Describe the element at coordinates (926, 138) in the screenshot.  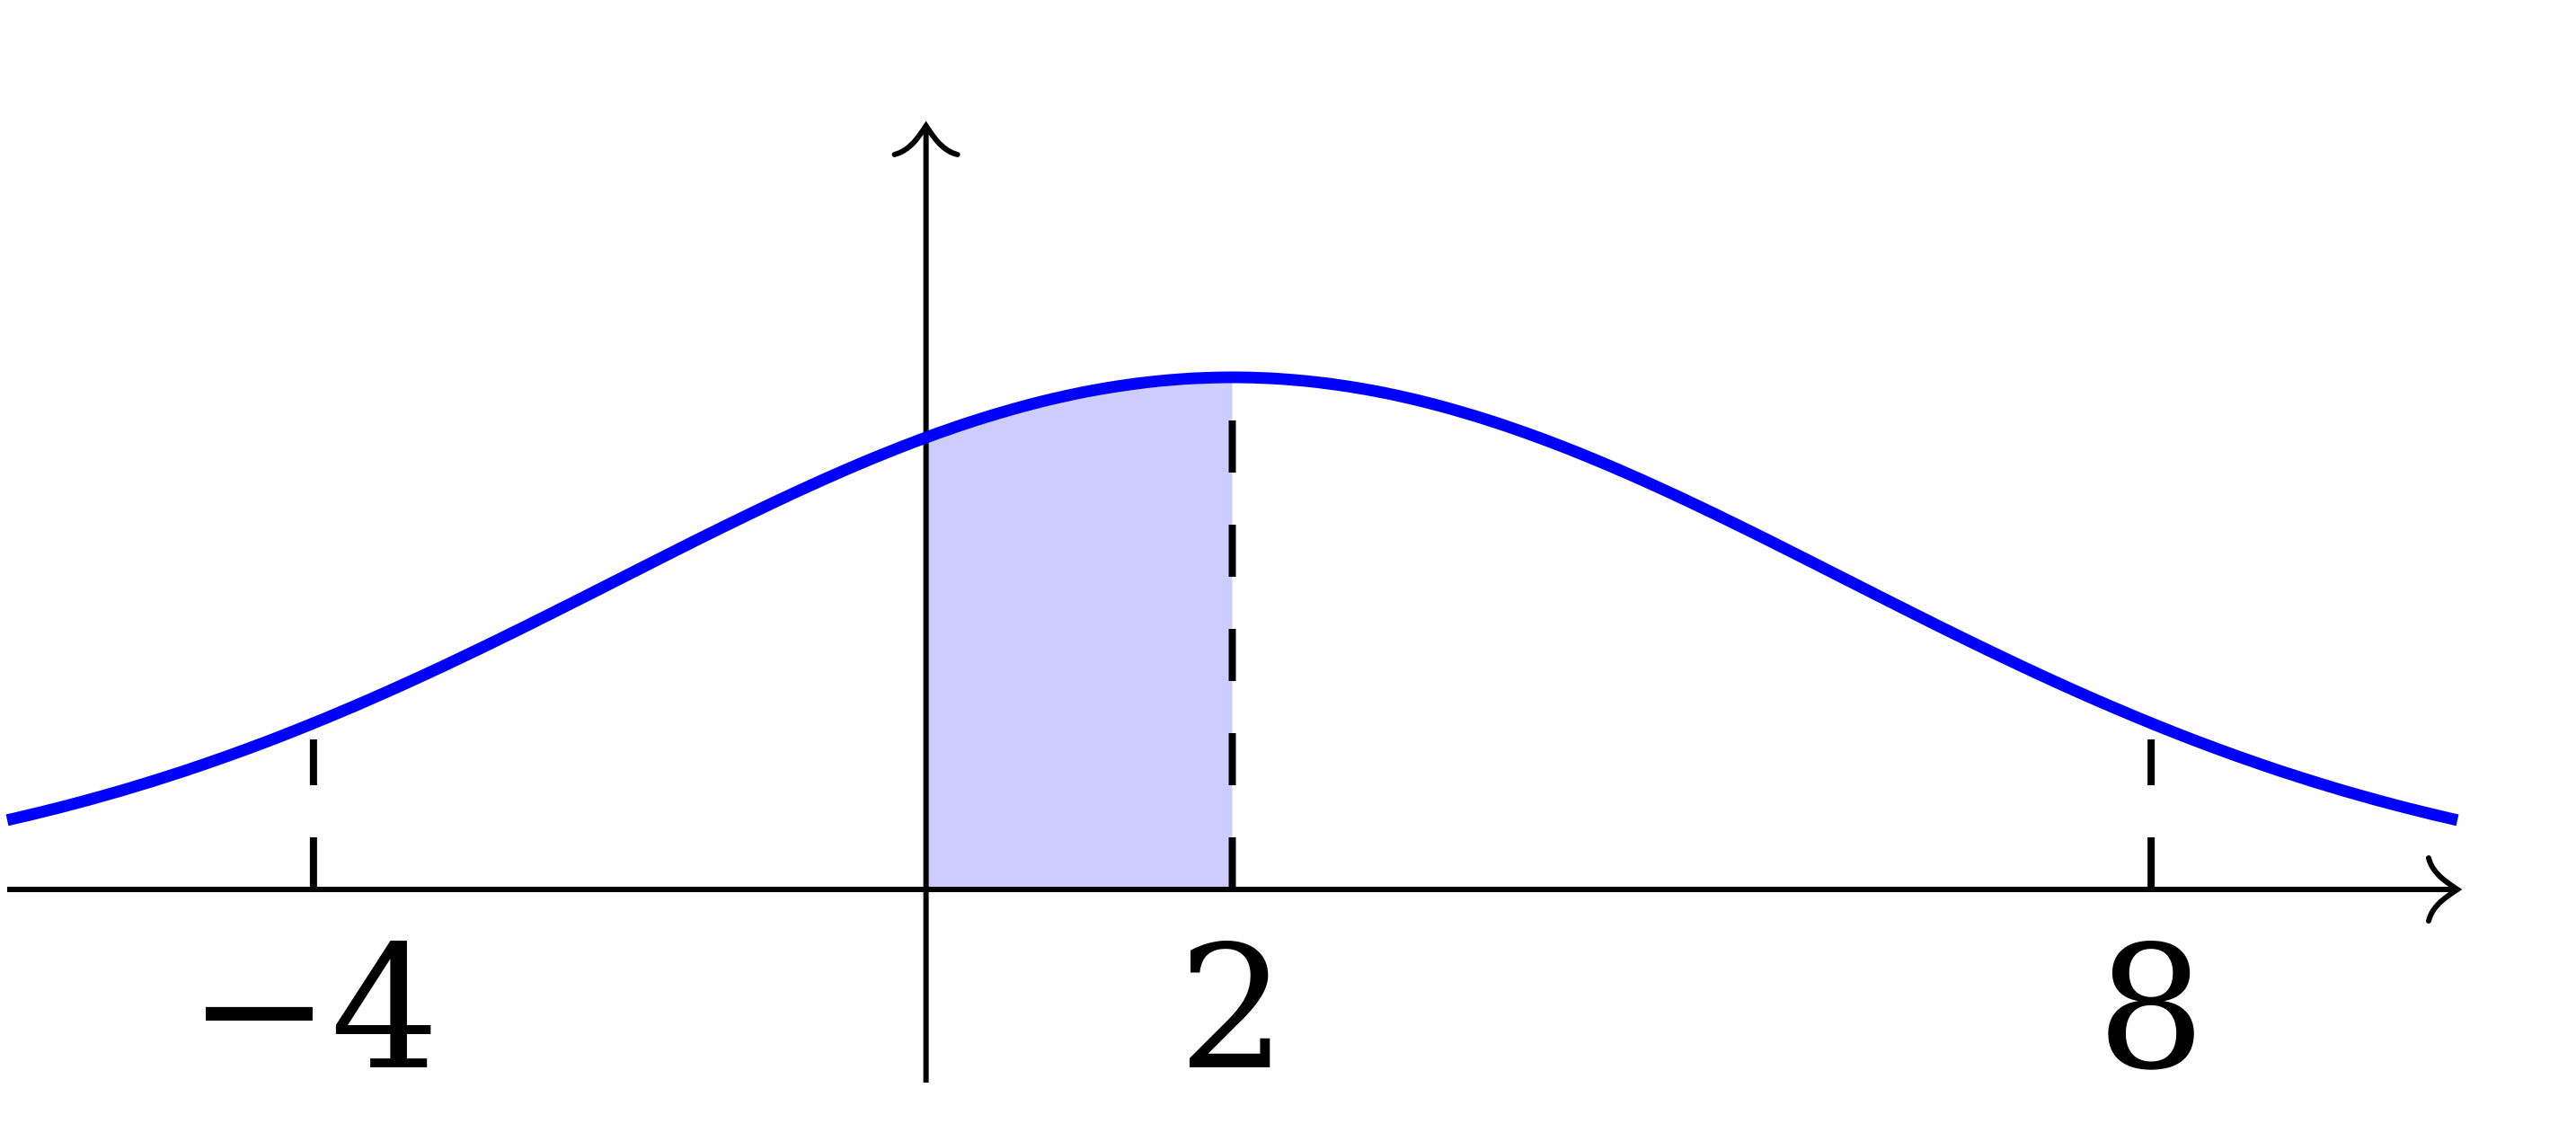
I see `y-axis-arrowhead` at that location.